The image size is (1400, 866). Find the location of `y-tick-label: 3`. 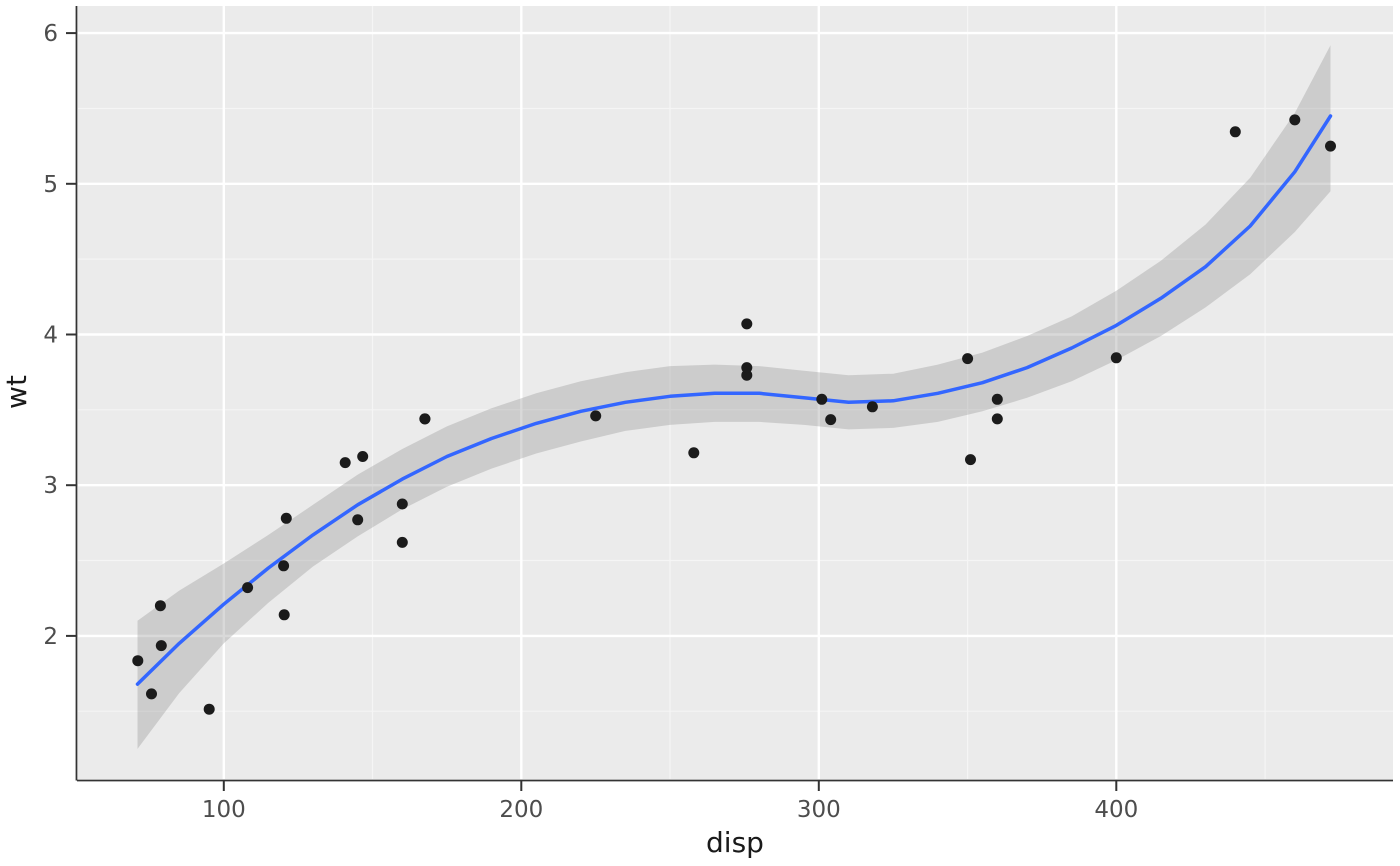

y-tick-label: 3 is located at coordinates (50, 486).